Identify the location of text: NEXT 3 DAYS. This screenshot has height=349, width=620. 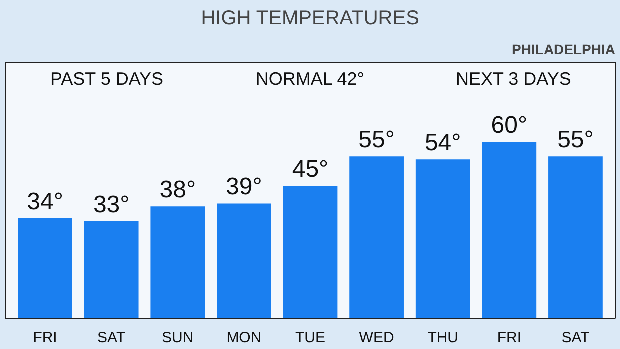
(514, 78).